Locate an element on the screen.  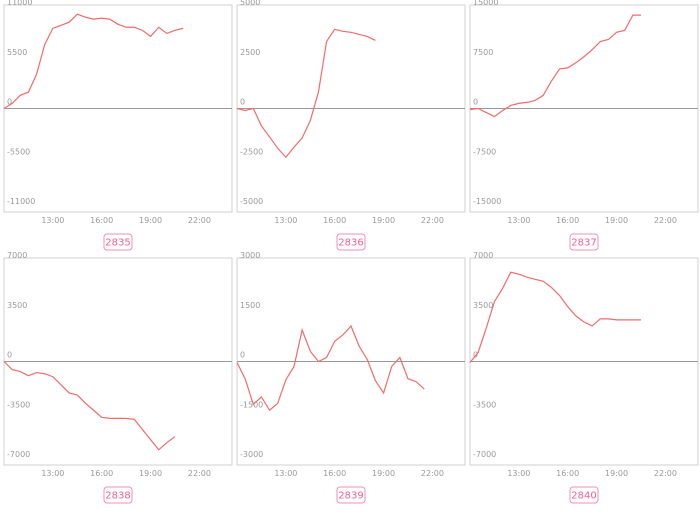
y-tick-label: 2500 is located at coordinates (250, 52).